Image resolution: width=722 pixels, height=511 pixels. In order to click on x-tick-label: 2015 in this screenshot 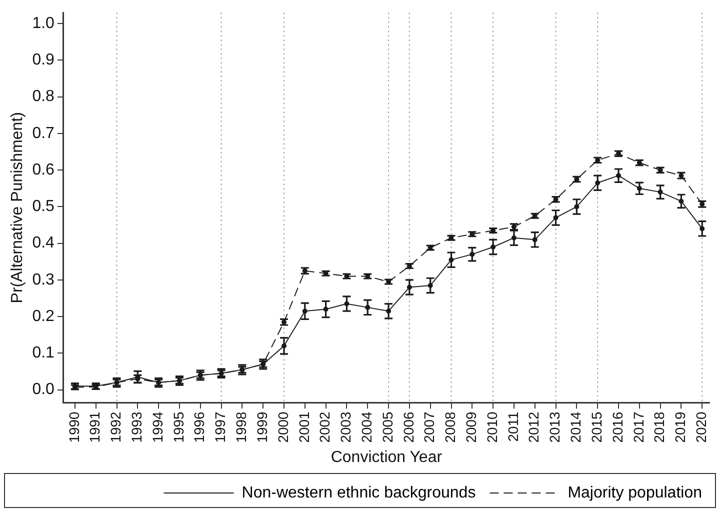, I will do `click(596, 427)`.